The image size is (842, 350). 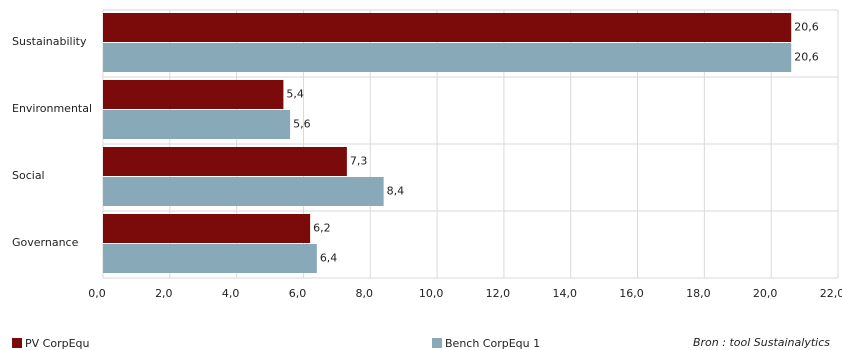 What do you see at coordinates (322, 228) in the screenshot?
I see `value-label: 6,2` at bounding box center [322, 228].